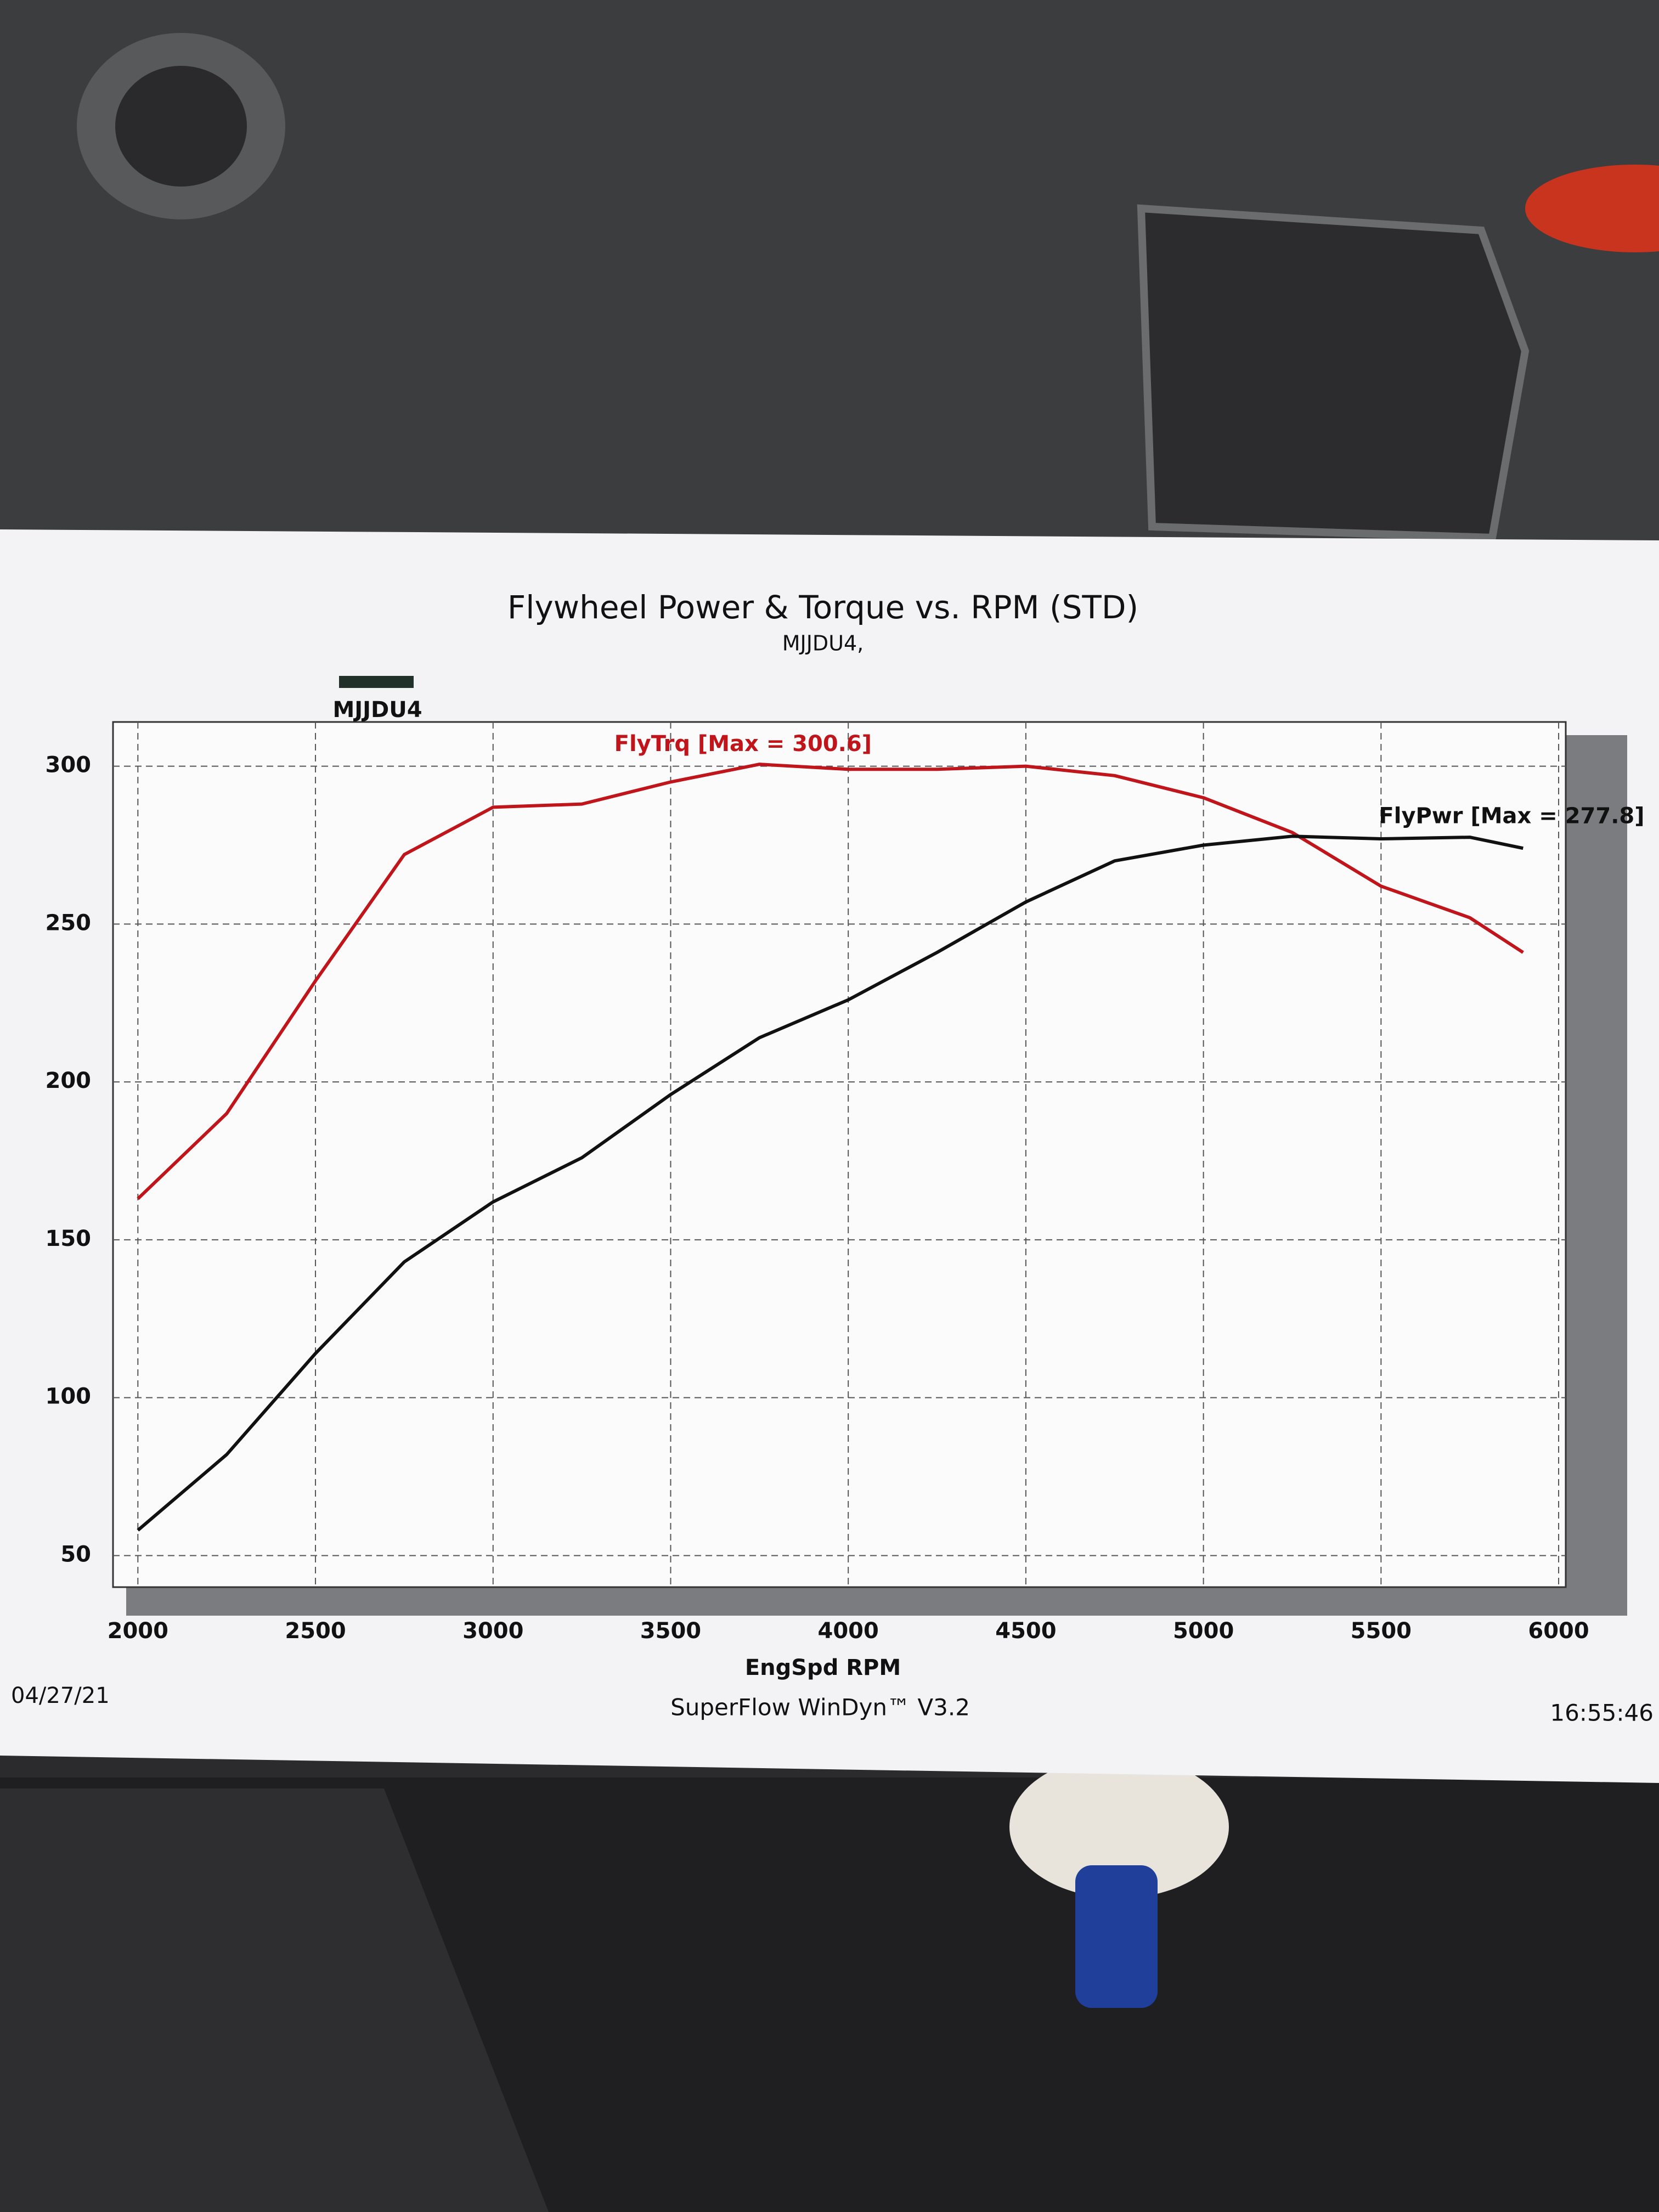 The image size is (1659, 2212). Describe the element at coordinates (1382, 1631) in the screenshot. I see `x-tick-label: 5500` at that location.